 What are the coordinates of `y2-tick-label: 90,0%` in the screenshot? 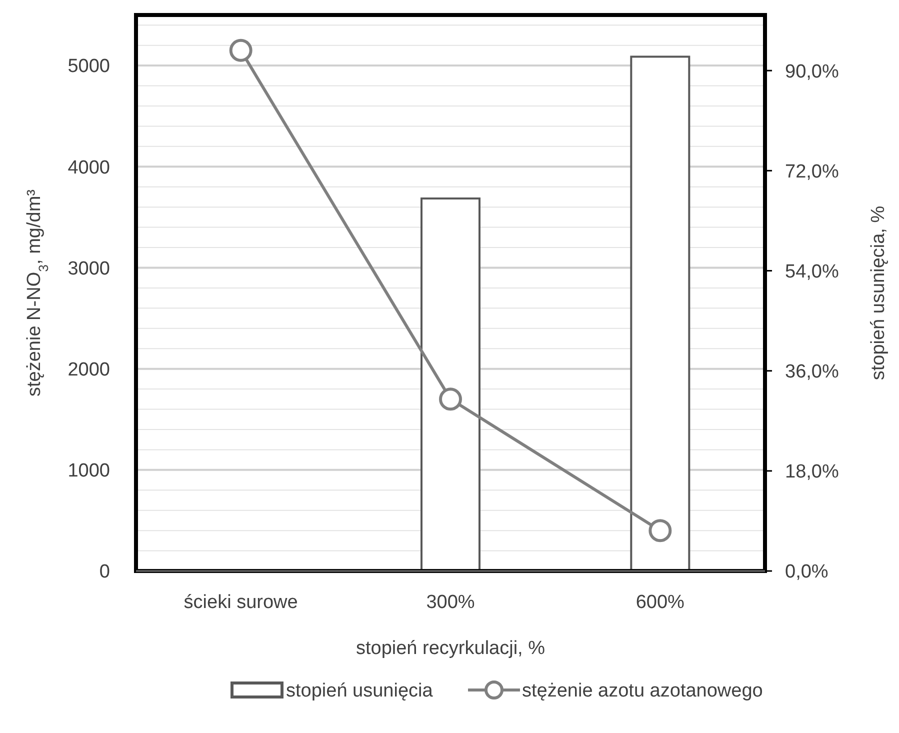 It's located at (812, 71).